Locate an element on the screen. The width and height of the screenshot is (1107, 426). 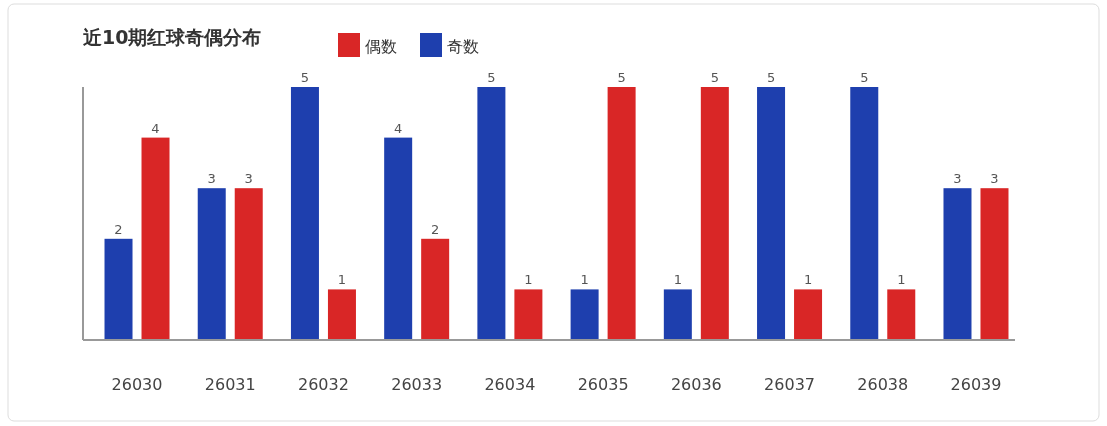
x-tick-label: 26037 is located at coordinates (789, 384).